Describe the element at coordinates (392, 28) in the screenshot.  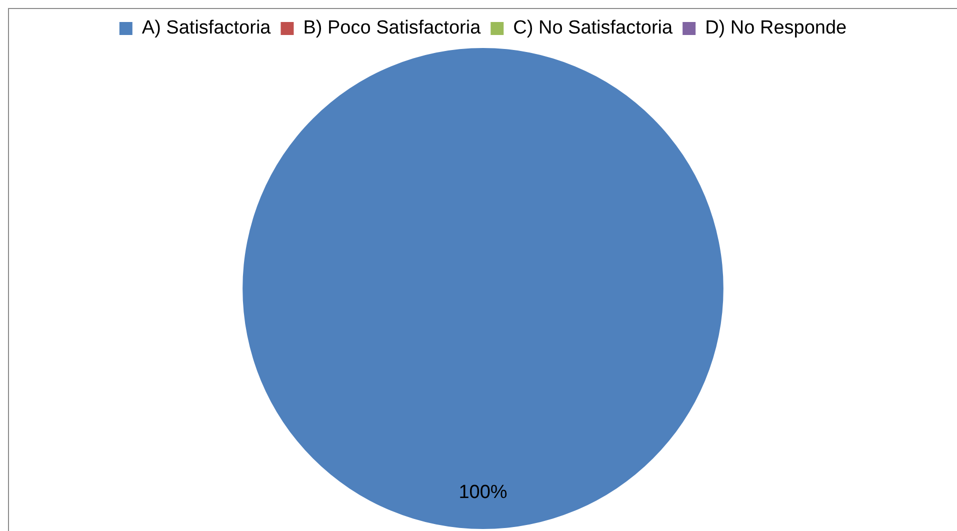
I see `legend-label: B) Poco Satisfactoria` at that location.